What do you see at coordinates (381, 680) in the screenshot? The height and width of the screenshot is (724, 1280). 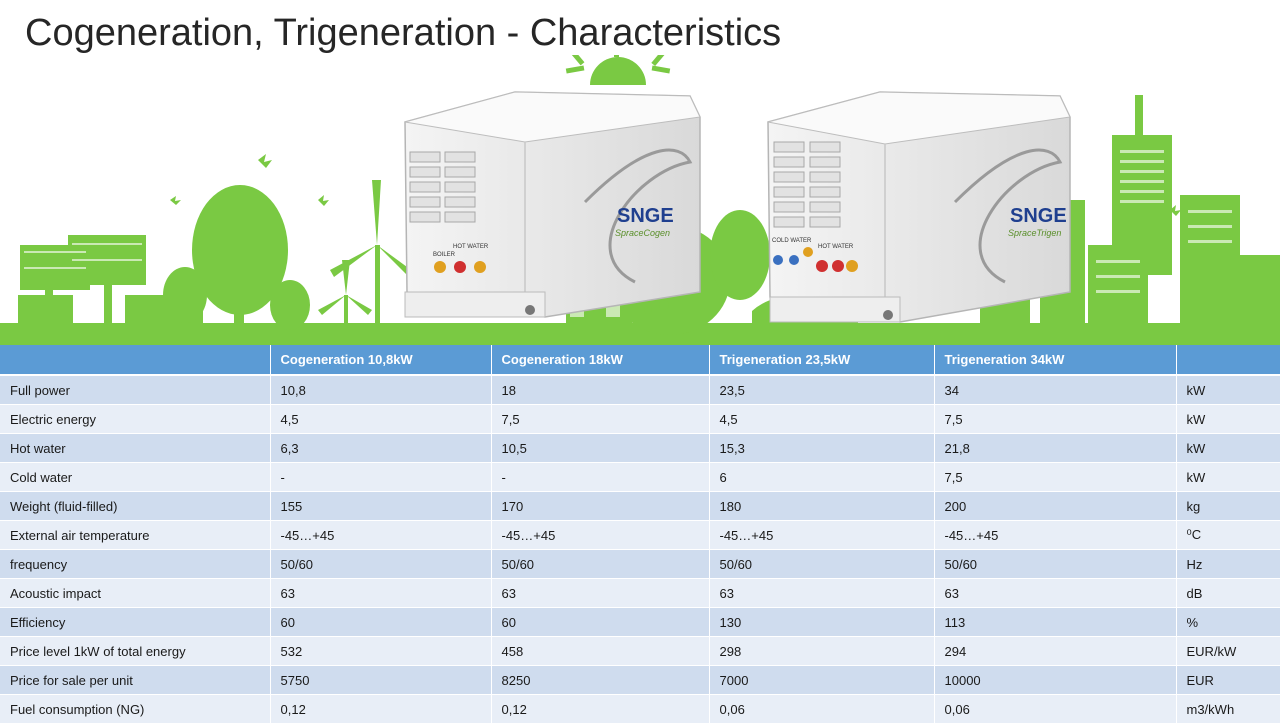 I see `cell-value: 5750` at bounding box center [381, 680].